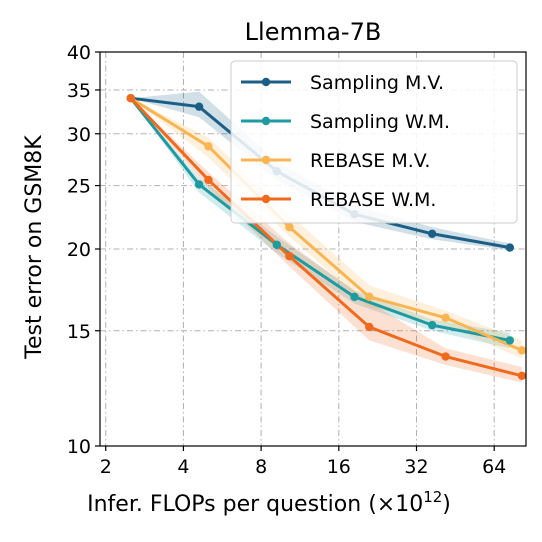  Describe the element at coordinates (377, 83) in the screenshot. I see `legend-label: Sampling M.V.` at that location.